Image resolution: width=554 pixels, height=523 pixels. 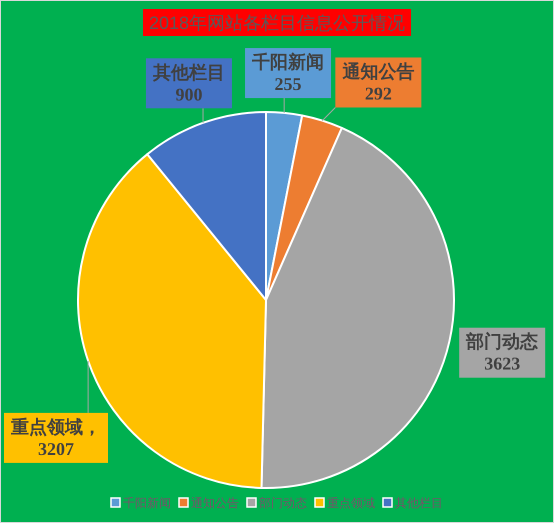 What do you see at coordinates (419, 503) in the screenshot?
I see `legend-label: 其他栏目` at bounding box center [419, 503].